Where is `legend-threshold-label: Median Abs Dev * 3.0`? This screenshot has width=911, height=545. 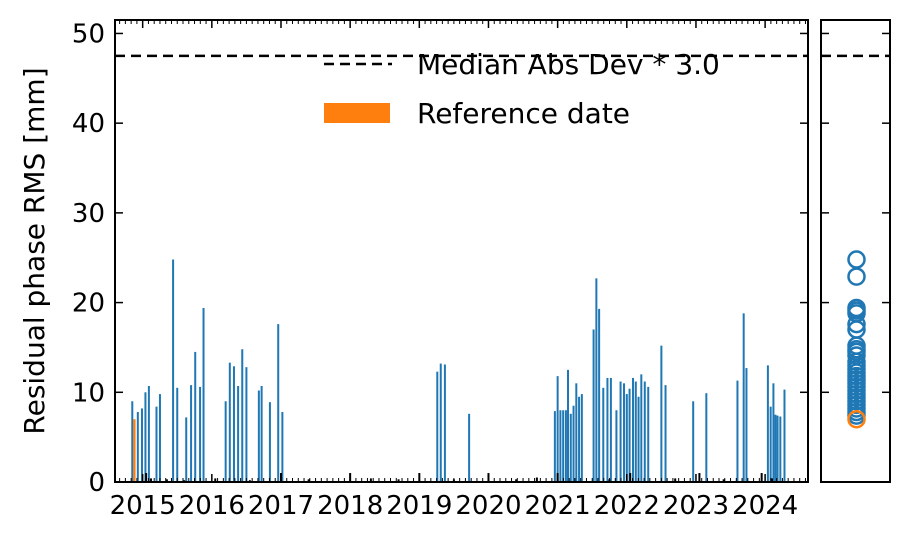 legend-threshold-label: Median Abs Dev * 3.0 is located at coordinates (568, 64).